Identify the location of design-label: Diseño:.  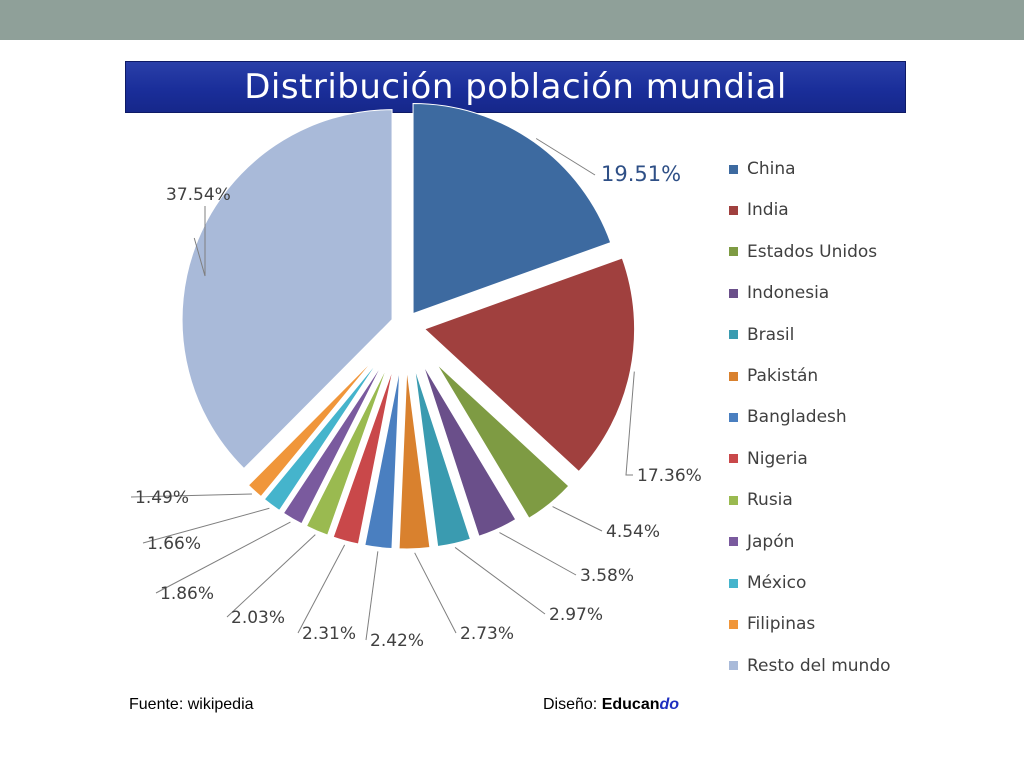
(572, 704).